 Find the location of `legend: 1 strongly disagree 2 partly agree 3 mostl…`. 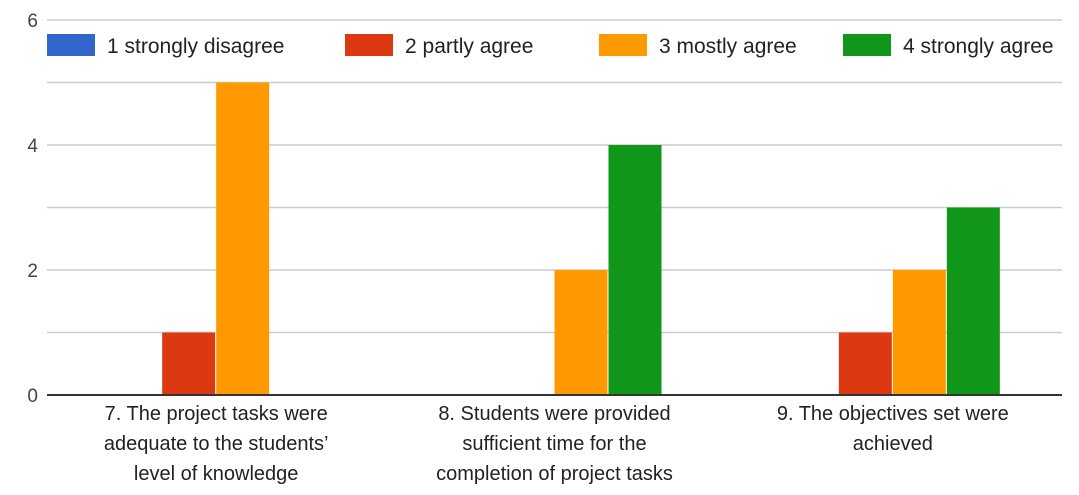

legend: 1 strongly disagree 2 partly agree 3 mostl… is located at coordinates (550, 46).